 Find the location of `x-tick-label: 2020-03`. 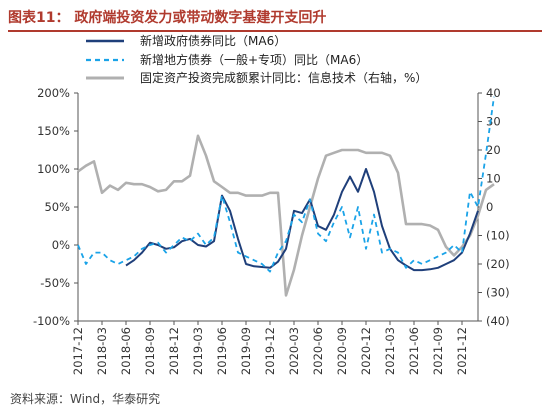

x-tick-label: 2020-03 is located at coordinates (294, 351).